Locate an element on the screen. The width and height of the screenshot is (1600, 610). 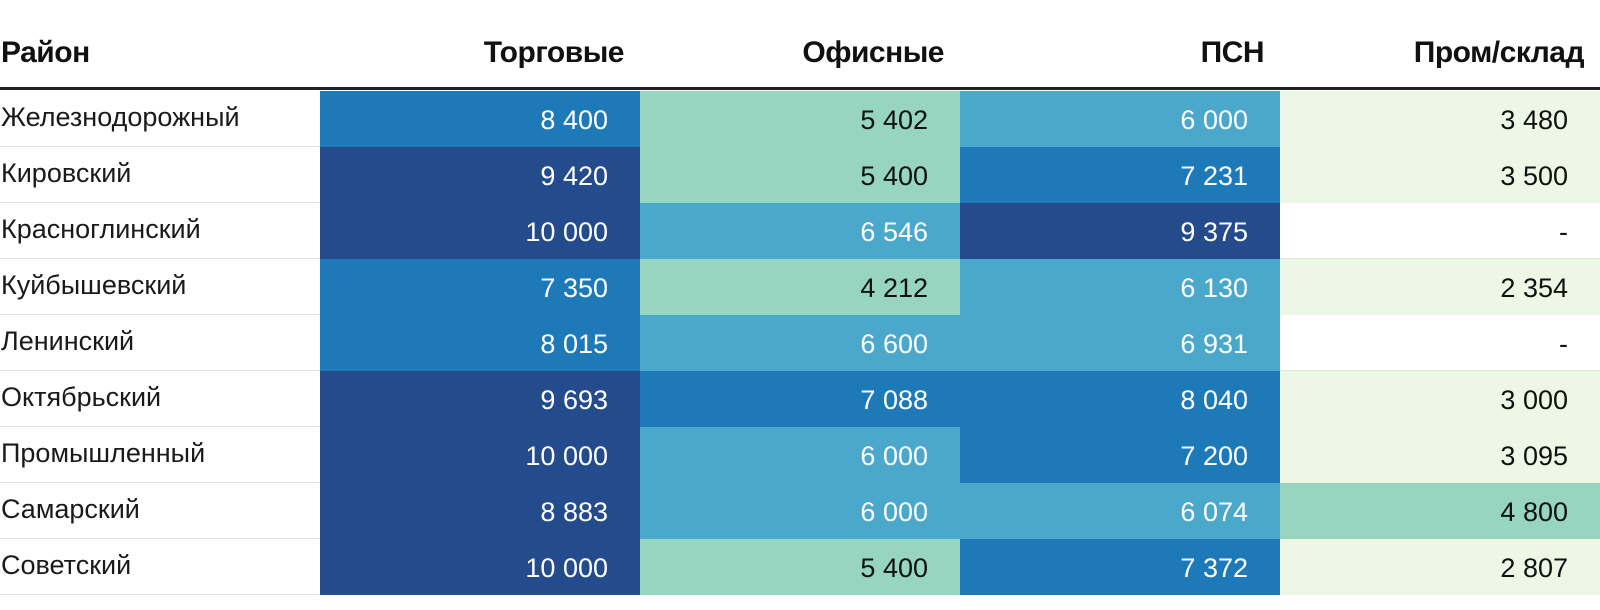
row-label: Красноглинский is located at coordinates (101, 229).